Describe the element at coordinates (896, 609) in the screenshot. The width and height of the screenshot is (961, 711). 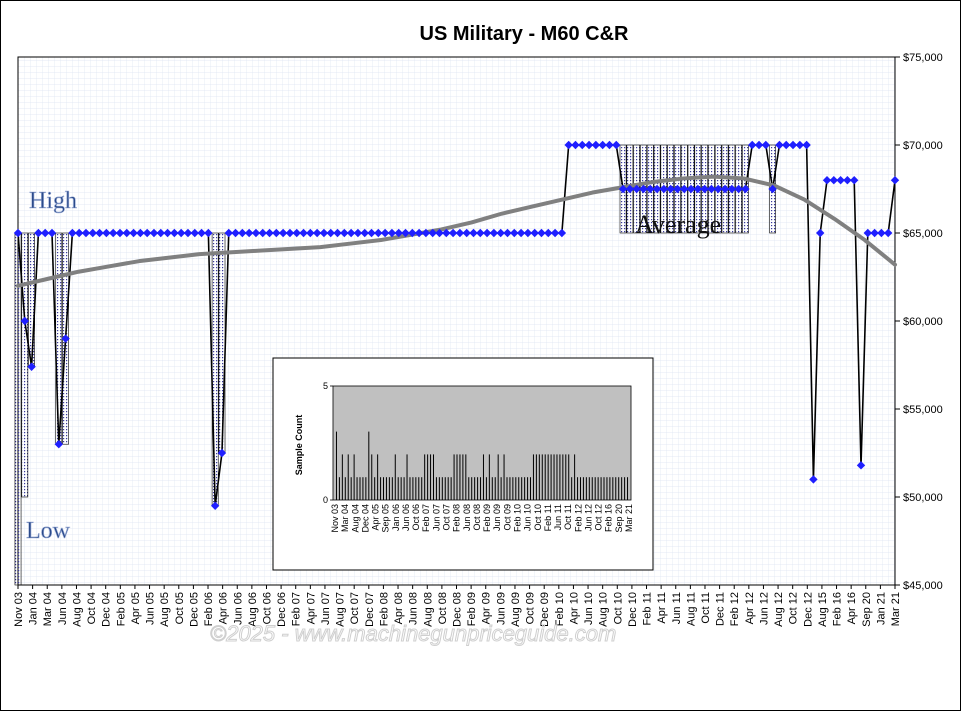
I see `x-tick-label: Mar 21` at that location.